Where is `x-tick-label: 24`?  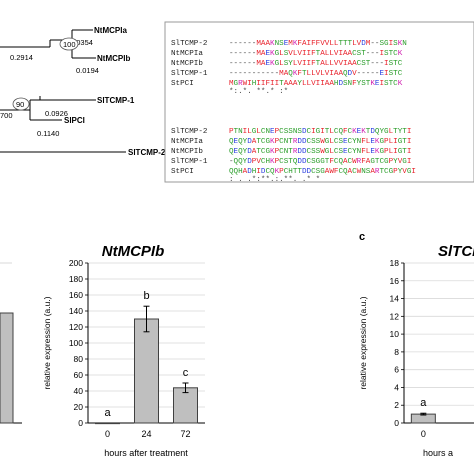 x-tick-label: 24 is located at coordinates (146, 434).